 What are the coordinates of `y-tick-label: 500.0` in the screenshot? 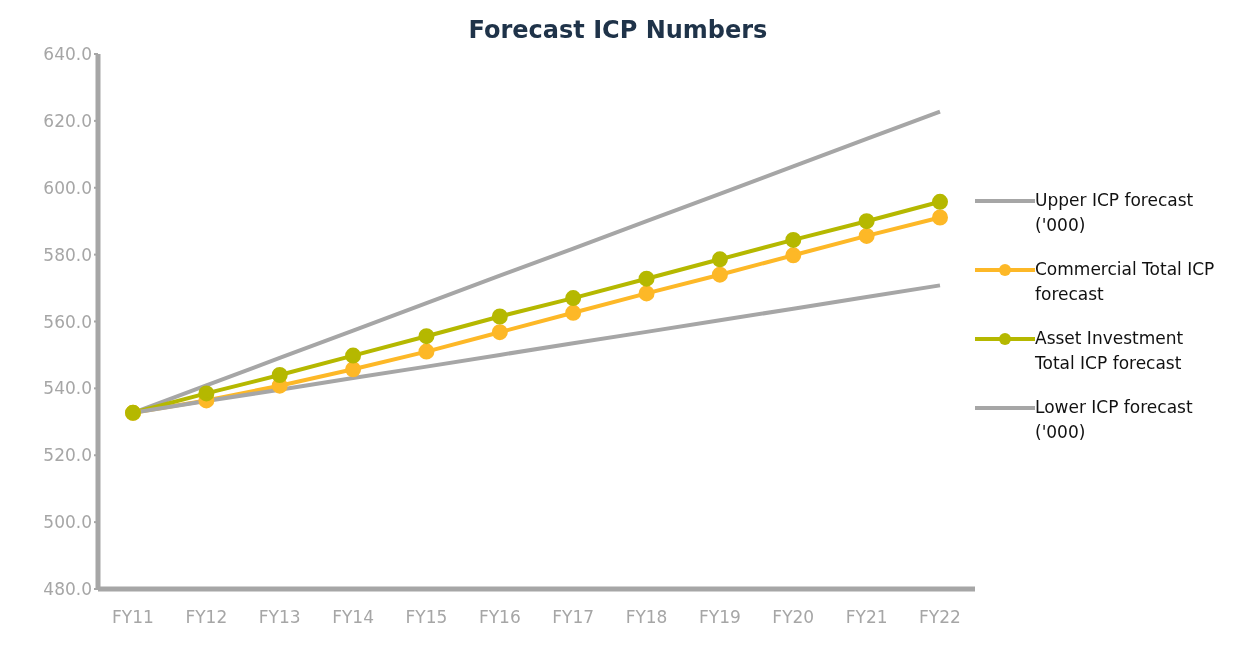 It's located at (67, 522).